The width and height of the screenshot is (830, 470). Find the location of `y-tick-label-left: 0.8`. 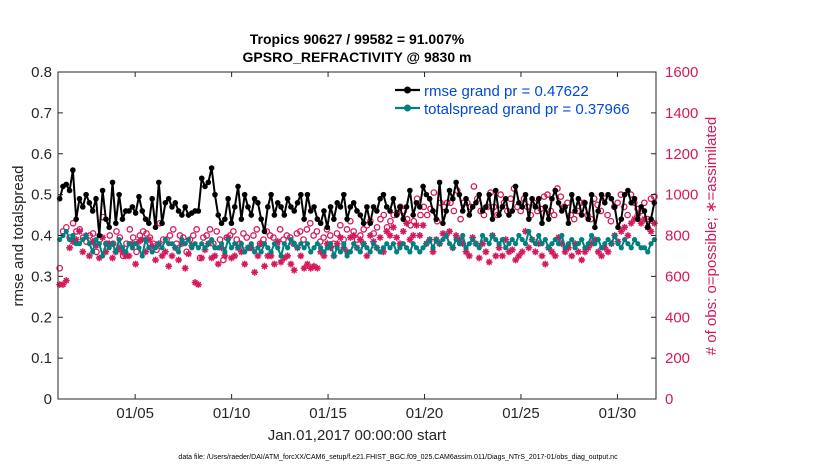

y-tick-label-left: 0.8 is located at coordinates (41, 72).